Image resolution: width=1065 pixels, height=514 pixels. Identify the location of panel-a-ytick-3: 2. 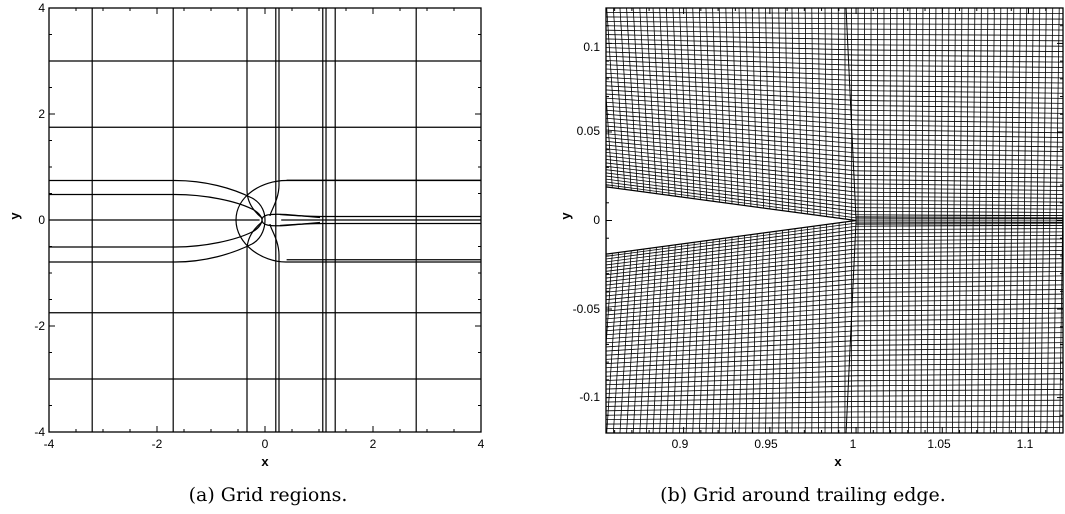
(41, 114).